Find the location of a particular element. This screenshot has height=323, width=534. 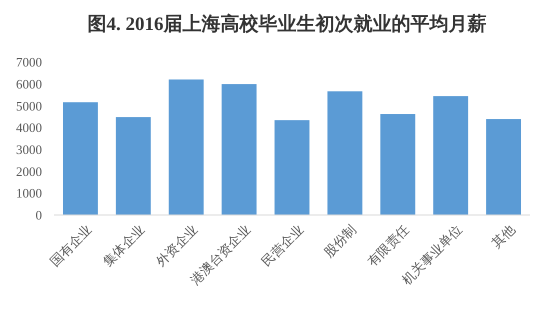

x-tick-label: 其他 is located at coordinates (503, 237).